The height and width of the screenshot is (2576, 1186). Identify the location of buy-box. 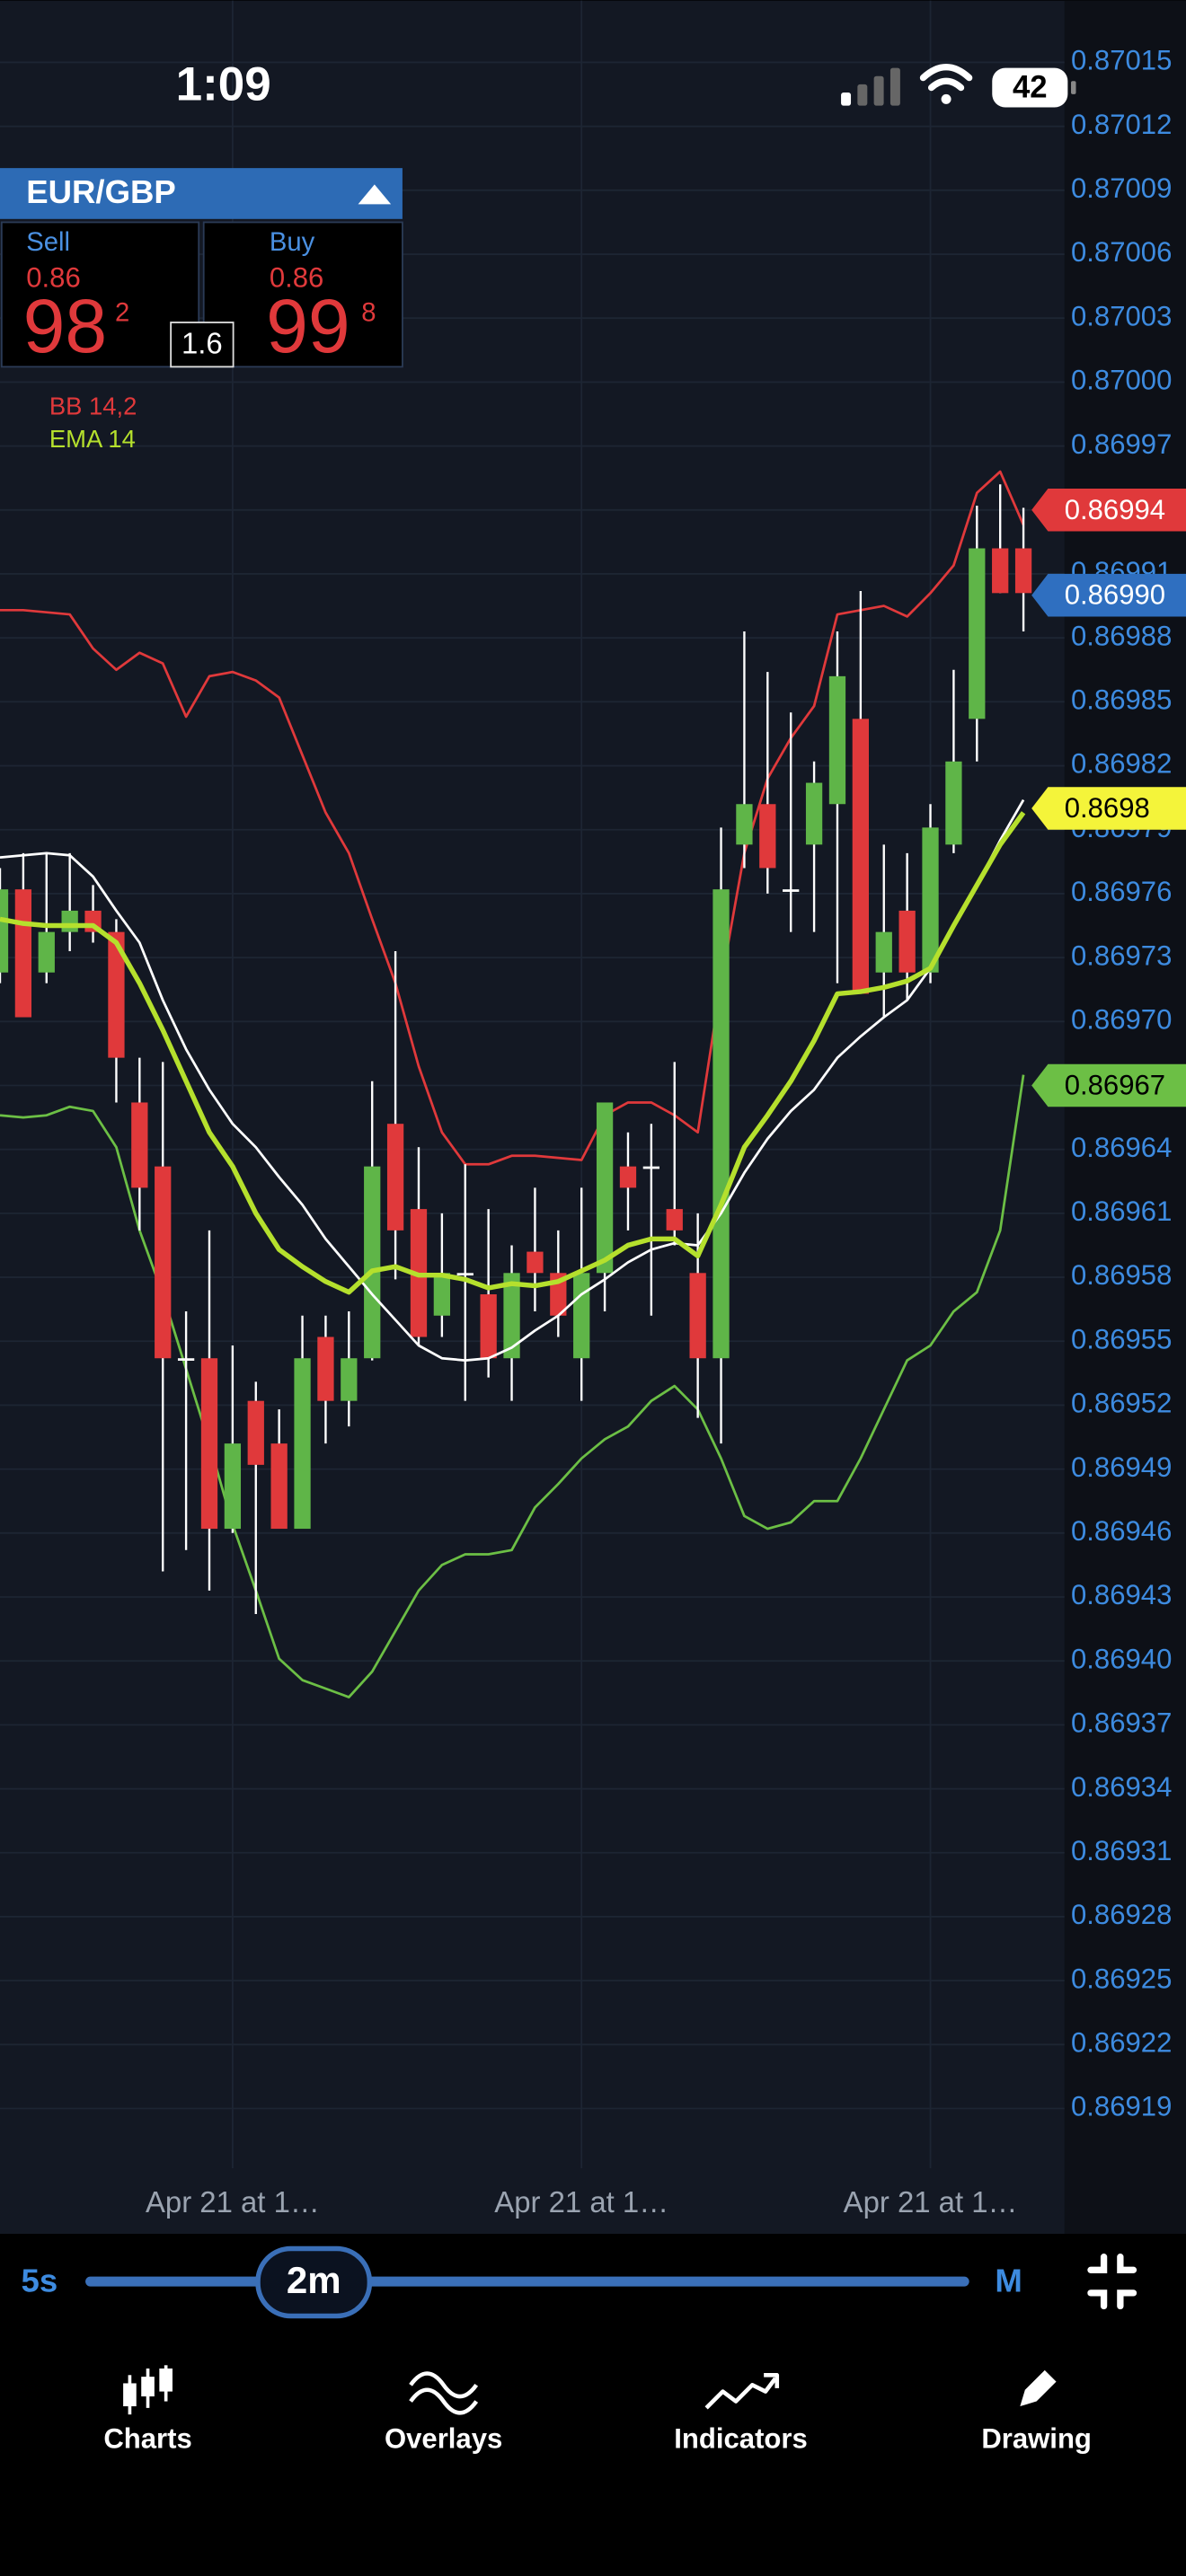
(302, 294).